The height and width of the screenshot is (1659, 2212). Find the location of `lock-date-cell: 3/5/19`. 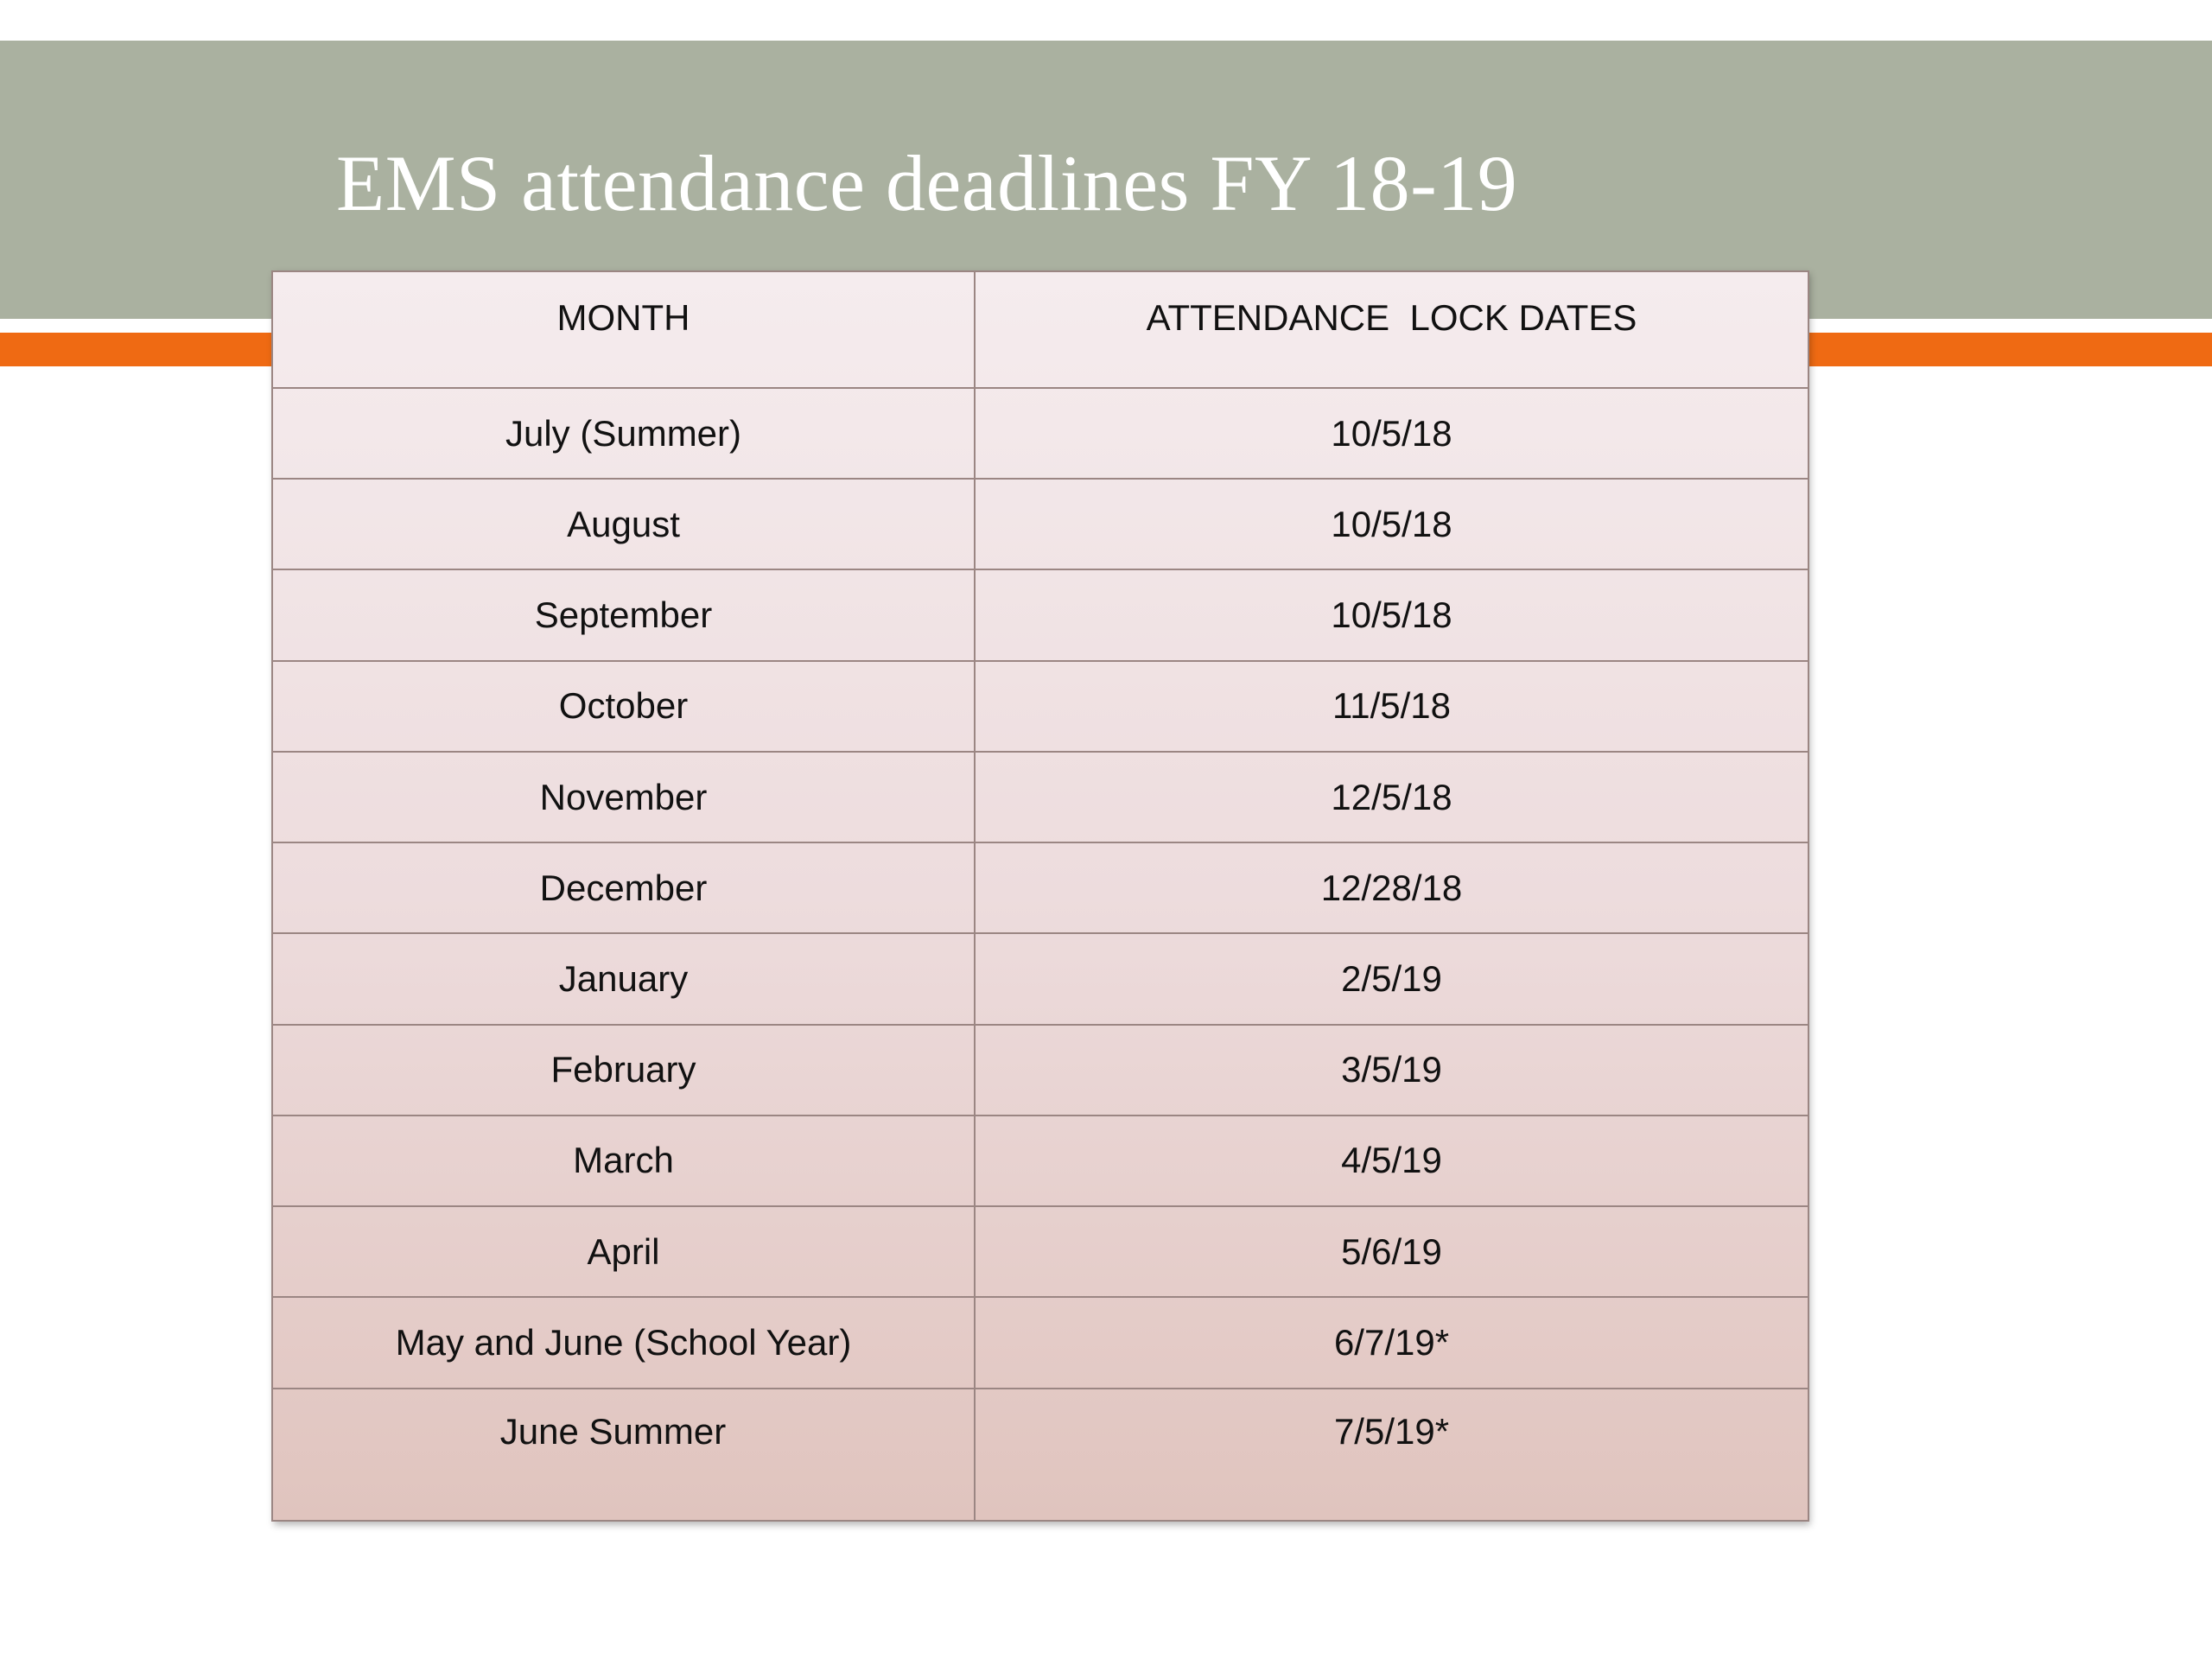

lock-date-cell: 3/5/19 is located at coordinates (1391, 1069).